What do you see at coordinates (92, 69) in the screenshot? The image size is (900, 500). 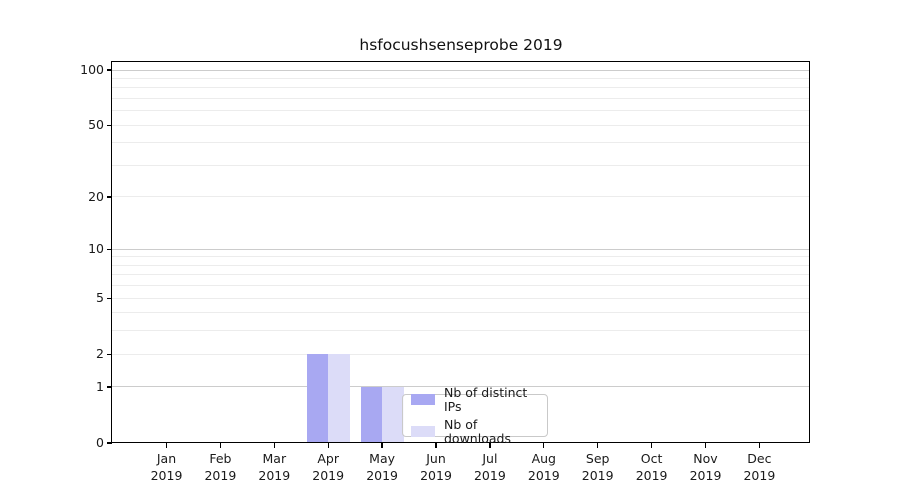 I see `y-tick-label: 100` at bounding box center [92, 69].